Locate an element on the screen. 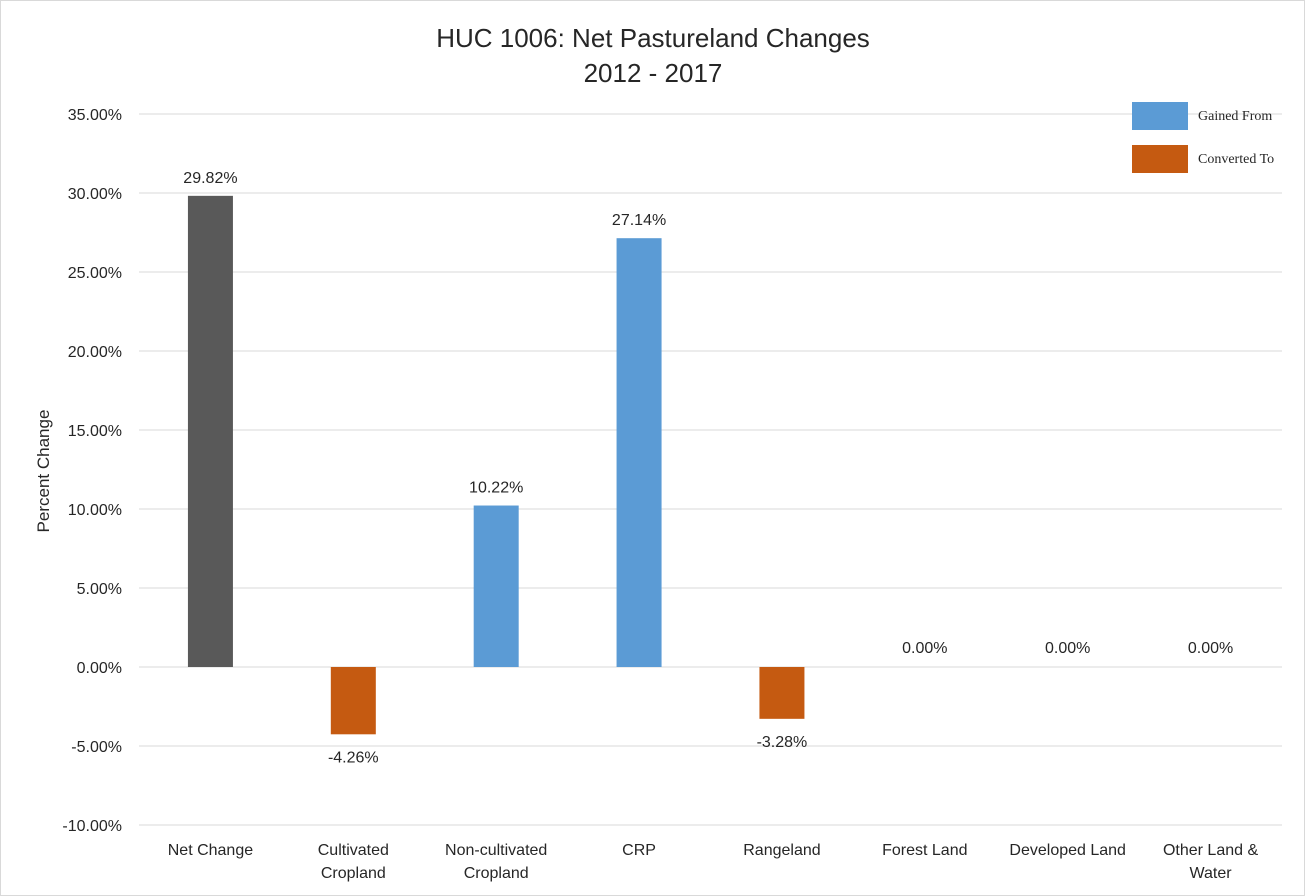 Image resolution: width=1305 pixels, height=896 pixels. legend: Gained From Converted To is located at coordinates (1203, 137).